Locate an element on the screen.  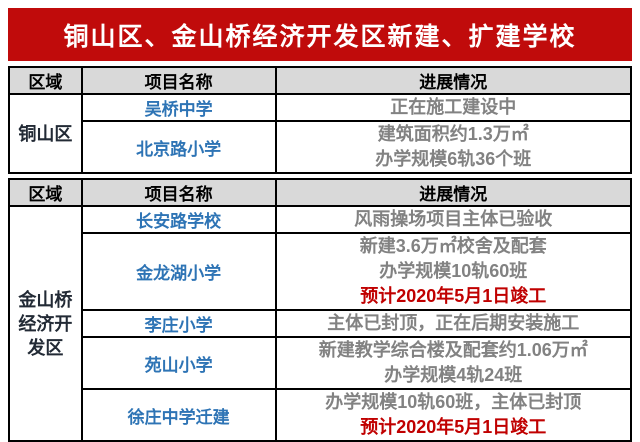
progress-line: 建筑面积约1.3万㎡ is located at coordinates (453, 134).